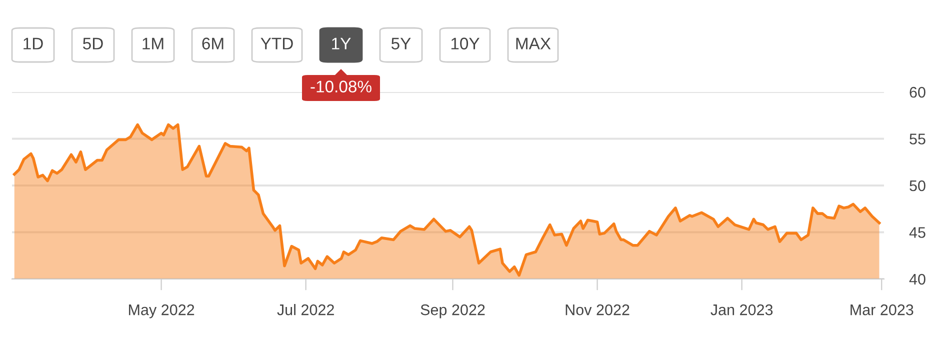 Image resolution: width=946 pixels, height=343 pixels. I want to click on y-tick-label: 60, so click(918, 92).